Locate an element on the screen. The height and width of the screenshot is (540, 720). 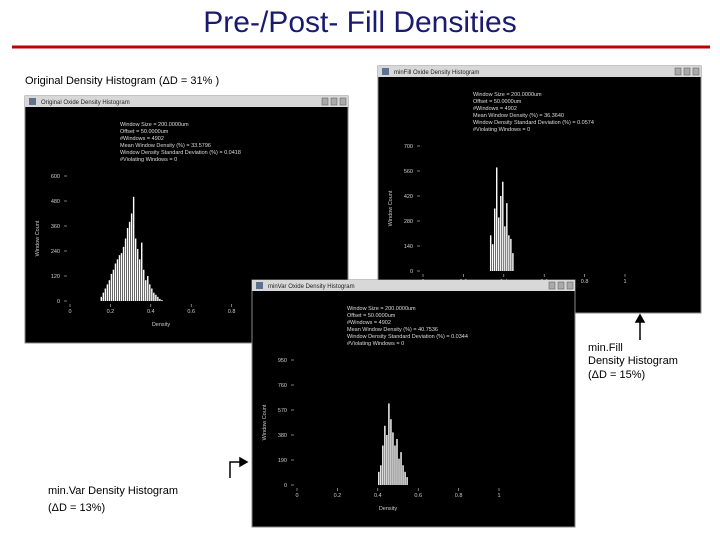
y-tick-label: 140 is located at coordinates (408, 247).